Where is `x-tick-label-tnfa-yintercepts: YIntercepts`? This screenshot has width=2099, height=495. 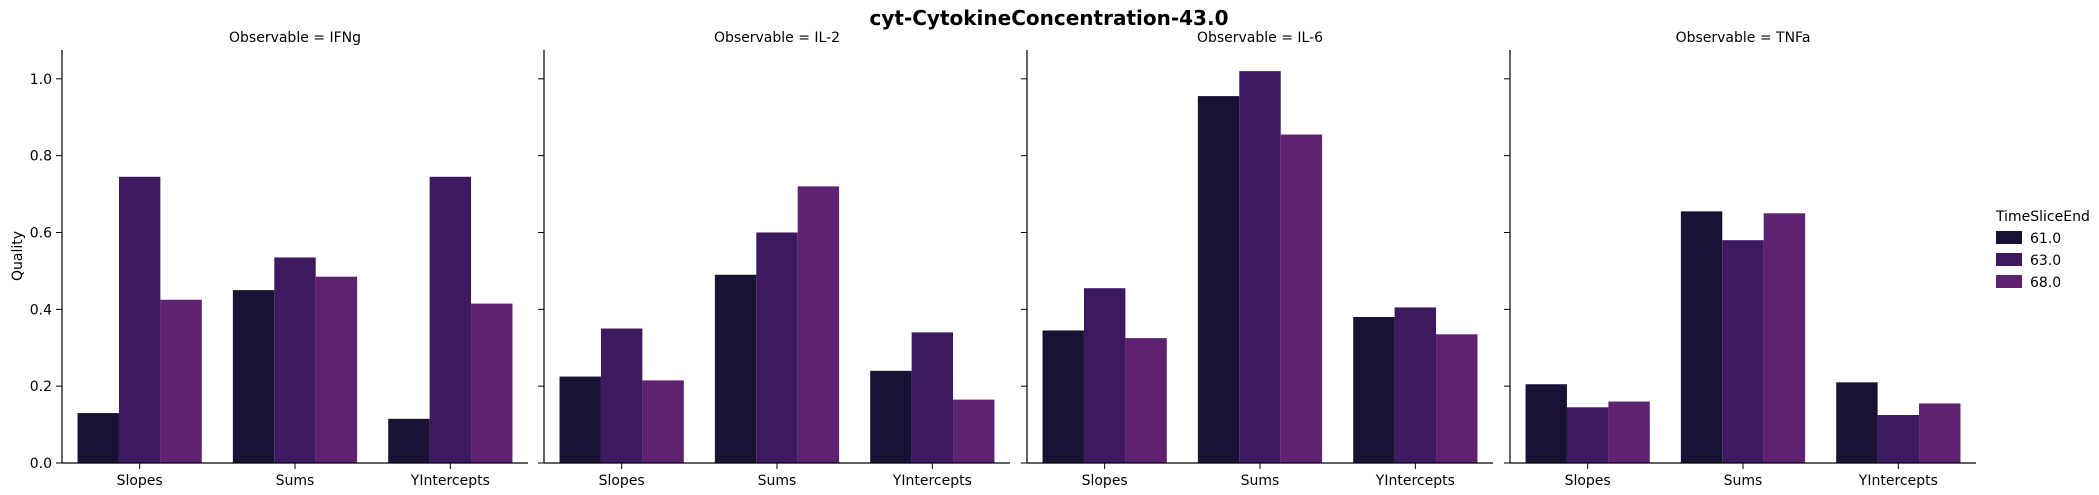
x-tick-label-tnfa-yintercepts: YIntercepts is located at coordinates (1898, 481).